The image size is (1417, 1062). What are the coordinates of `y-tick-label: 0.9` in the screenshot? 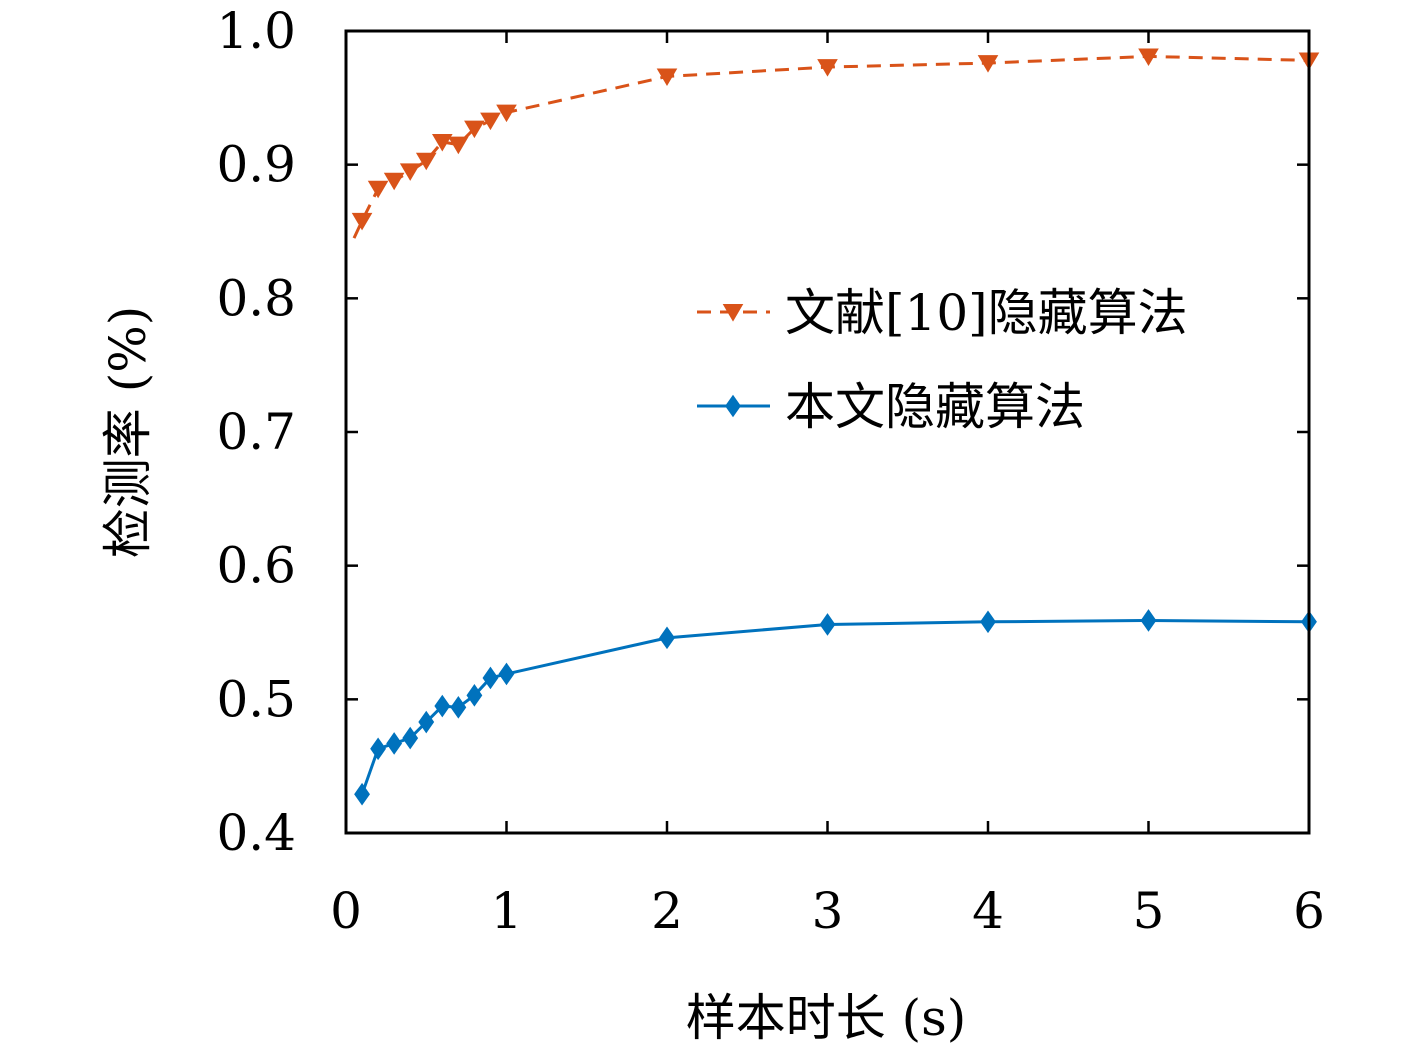 It's located at (256, 165).